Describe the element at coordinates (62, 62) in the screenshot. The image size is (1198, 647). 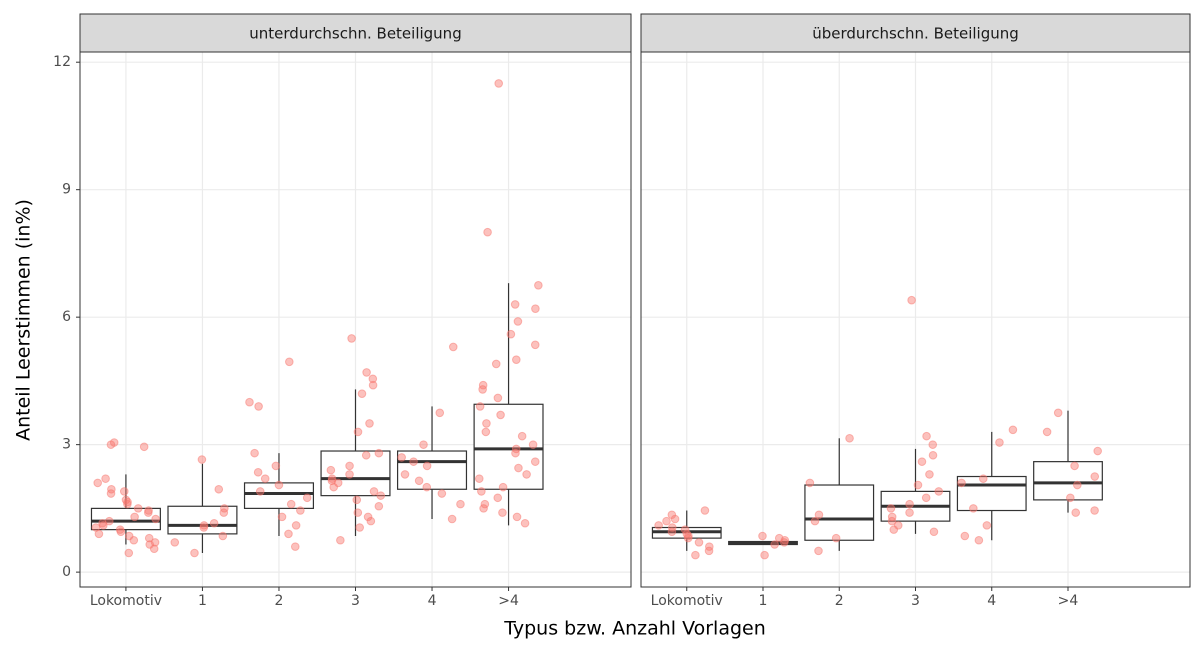
I see `y-tick-label: 12` at that location.